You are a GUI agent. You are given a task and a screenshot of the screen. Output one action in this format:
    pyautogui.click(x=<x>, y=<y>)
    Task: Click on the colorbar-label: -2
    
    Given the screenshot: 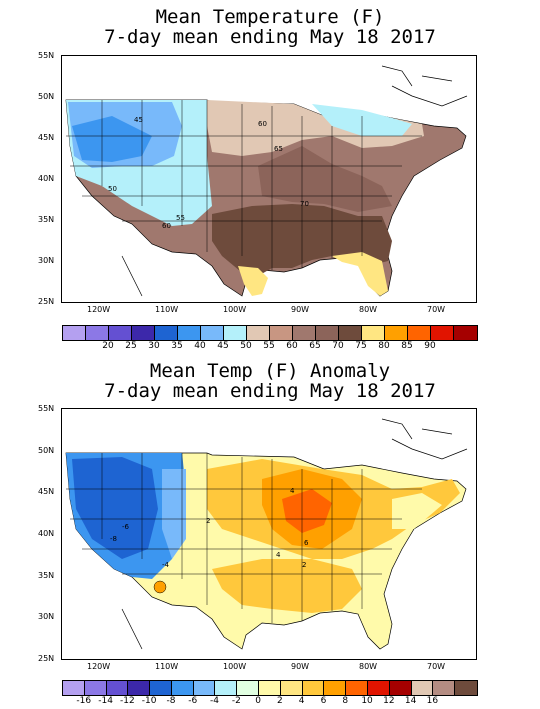 What is the action you would take?
    pyautogui.click(x=236, y=701)
    